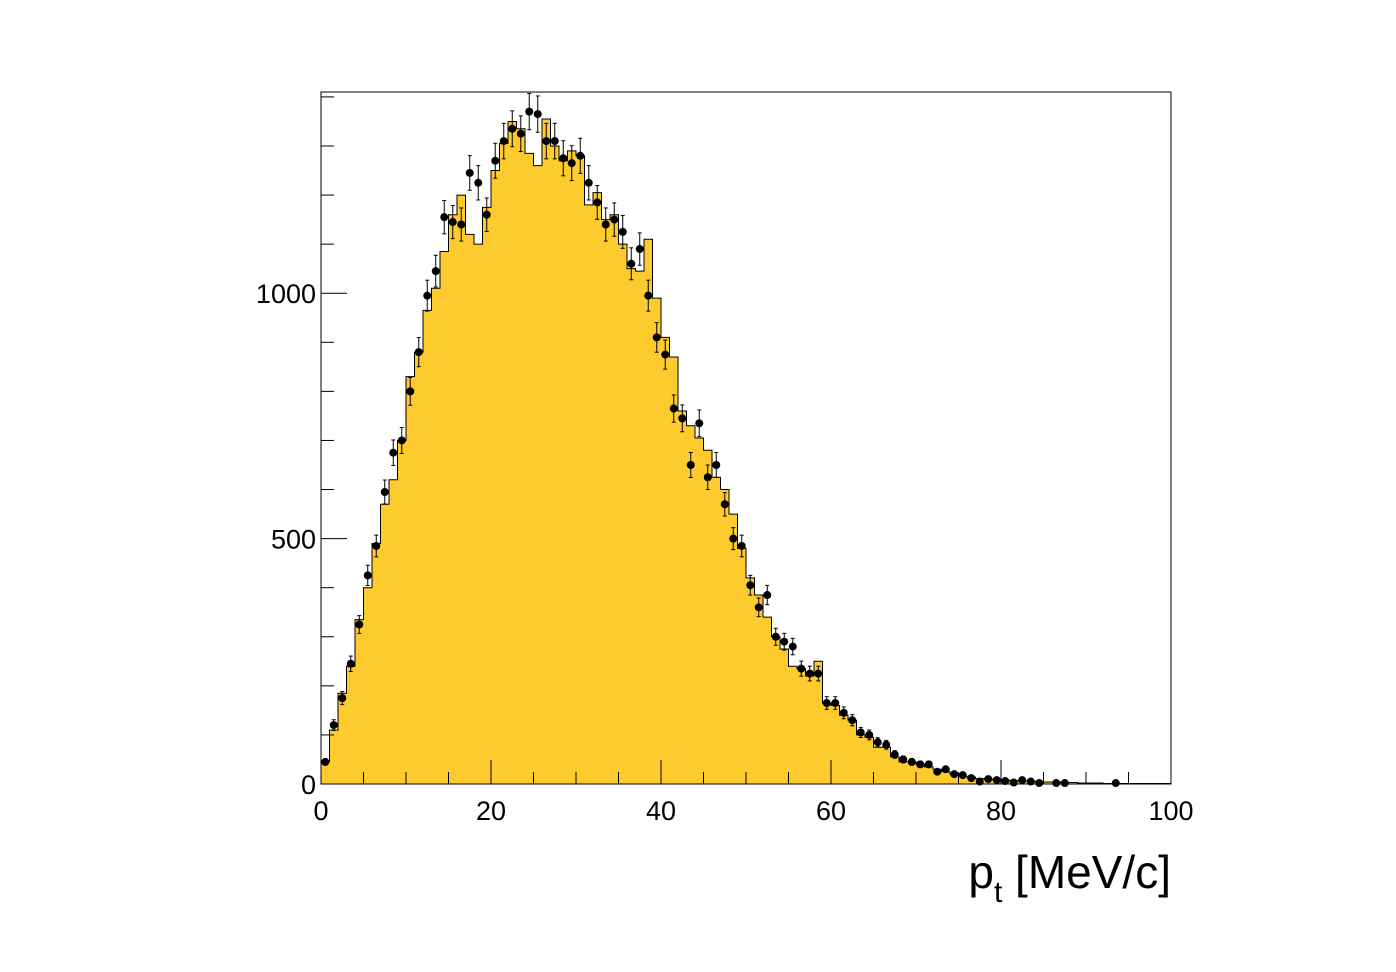  I want to click on x-axis-title-unit: [MeV/c], so click(1086, 872).